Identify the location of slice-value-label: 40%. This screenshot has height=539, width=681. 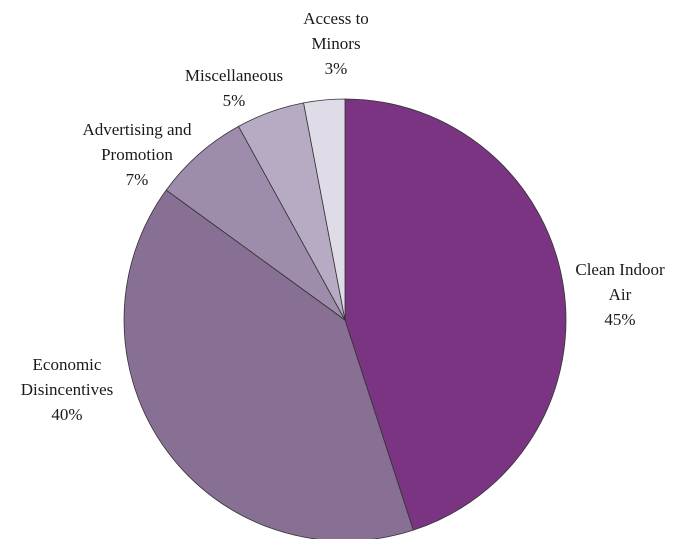
(66, 414).